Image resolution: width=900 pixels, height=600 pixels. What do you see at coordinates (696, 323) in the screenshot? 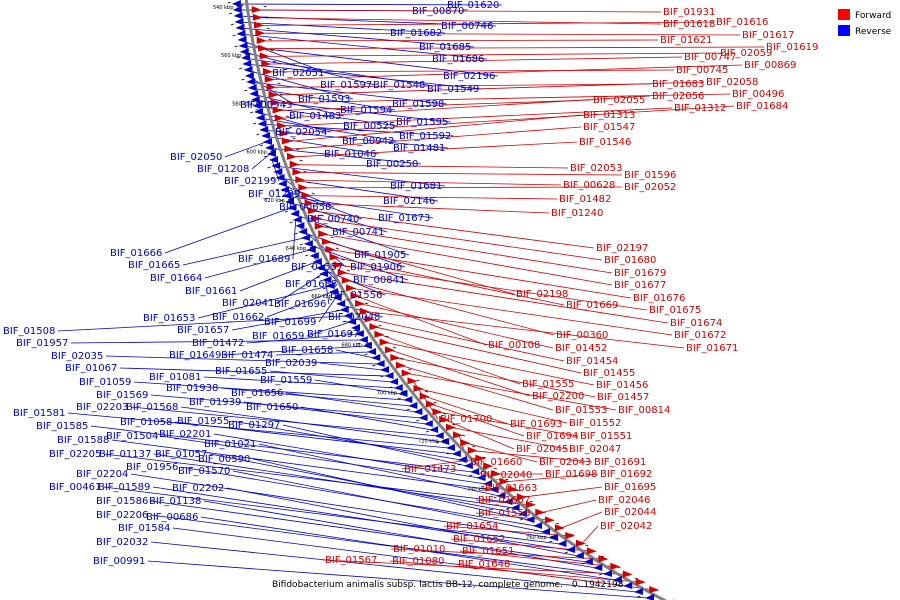
I see `gene-label: BIF_01674` at bounding box center [696, 323].